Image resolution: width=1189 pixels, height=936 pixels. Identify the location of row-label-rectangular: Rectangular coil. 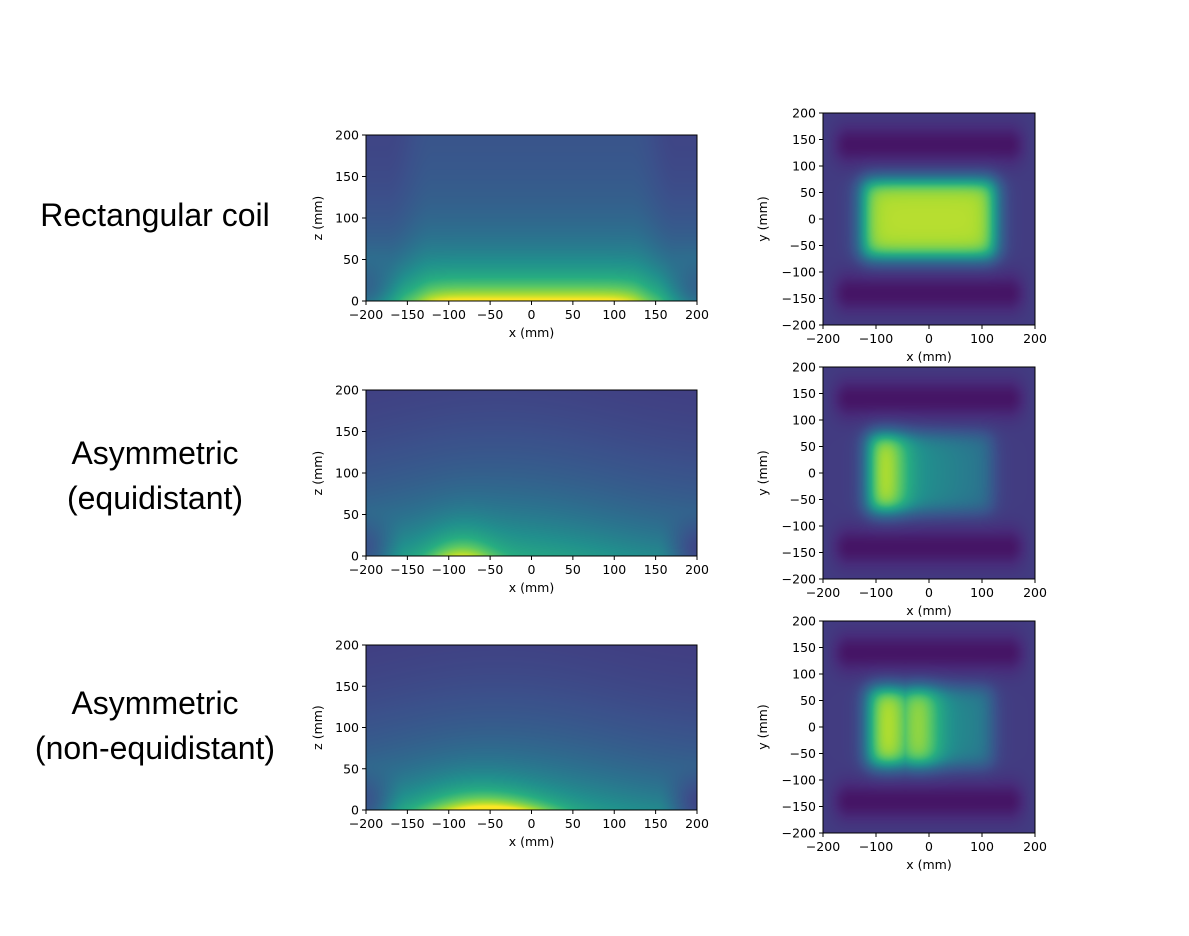
(155, 215).